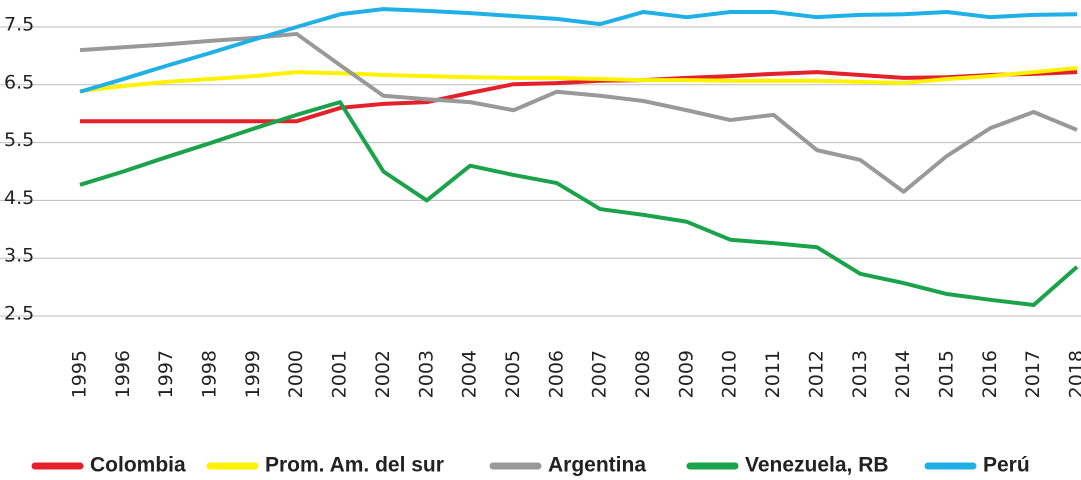 This screenshot has width=1081, height=480. Describe the element at coordinates (123, 374) in the screenshot. I see `x-tick-label: 1996` at that location.